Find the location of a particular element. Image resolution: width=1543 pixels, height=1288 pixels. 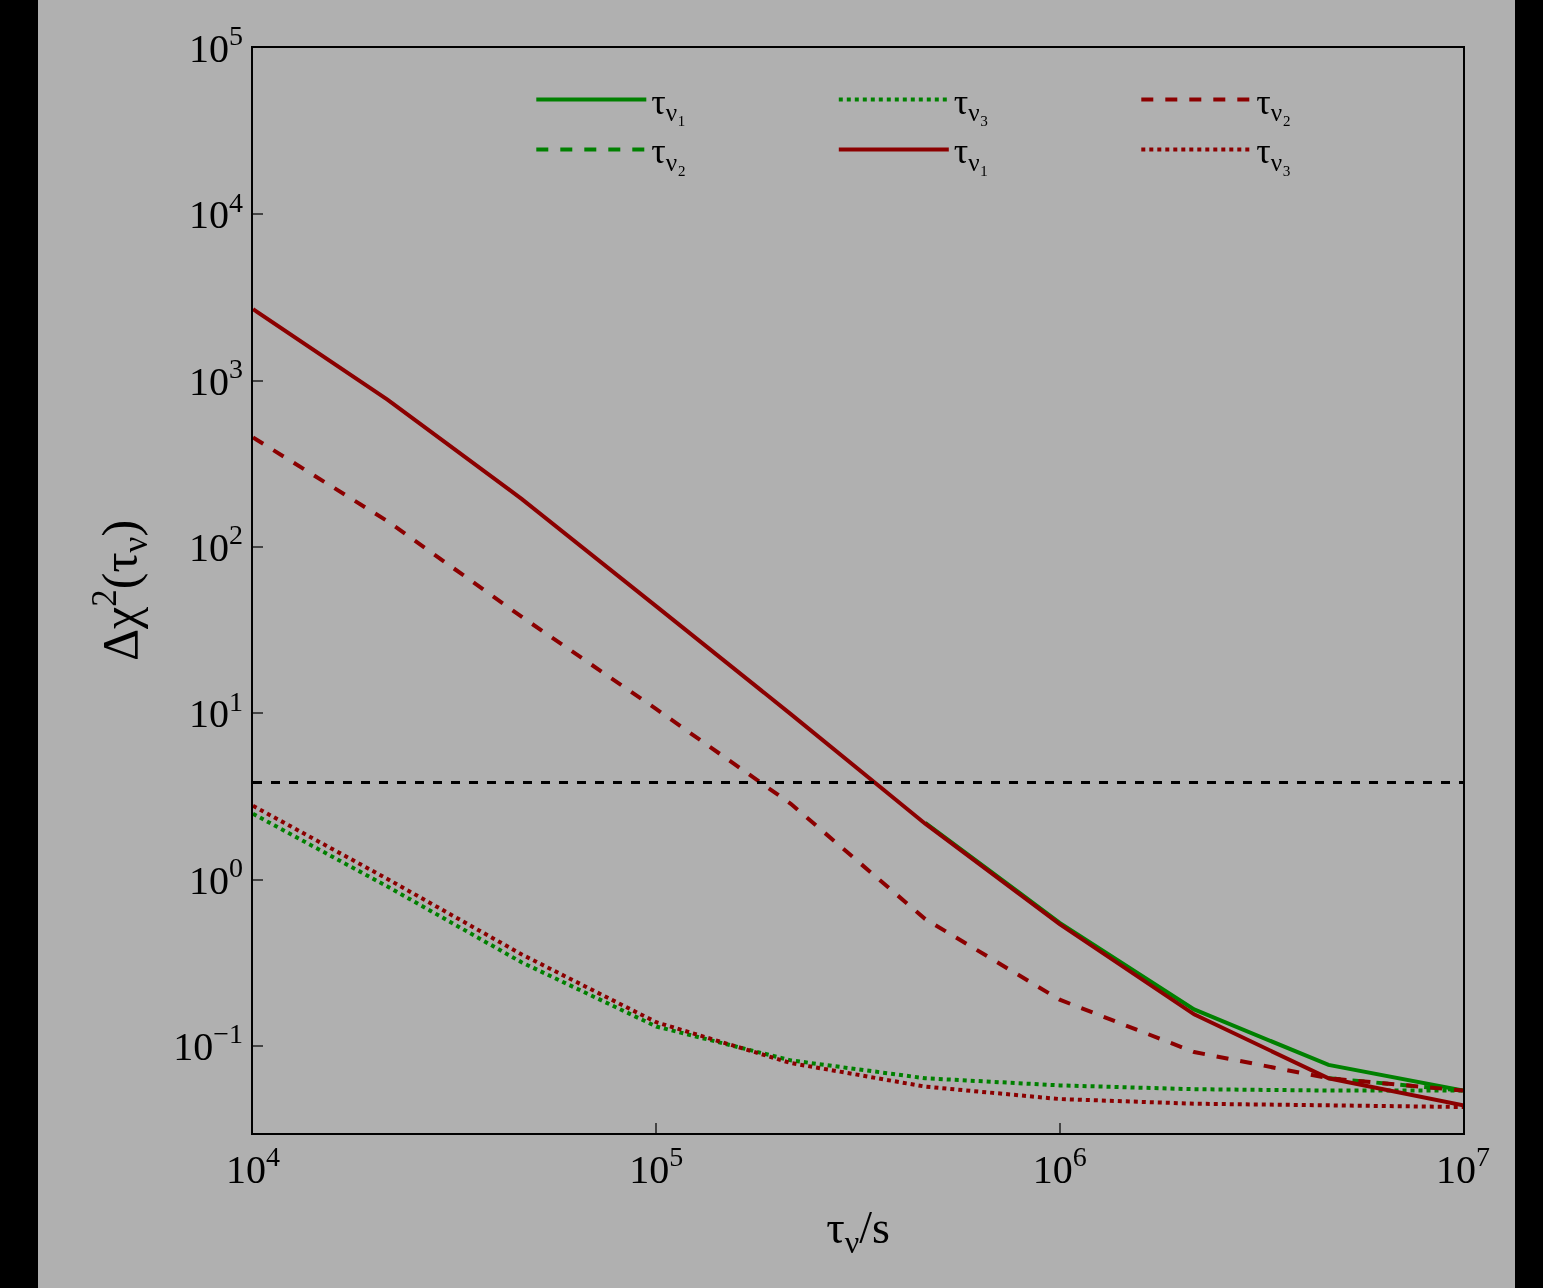

y-tick-label: 10$^{0}$ is located at coordinates (216, 877).